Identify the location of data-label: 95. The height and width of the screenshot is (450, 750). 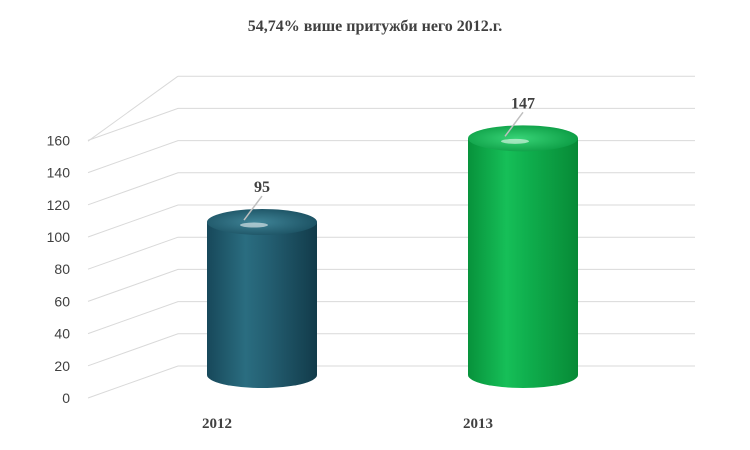
(262, 187).